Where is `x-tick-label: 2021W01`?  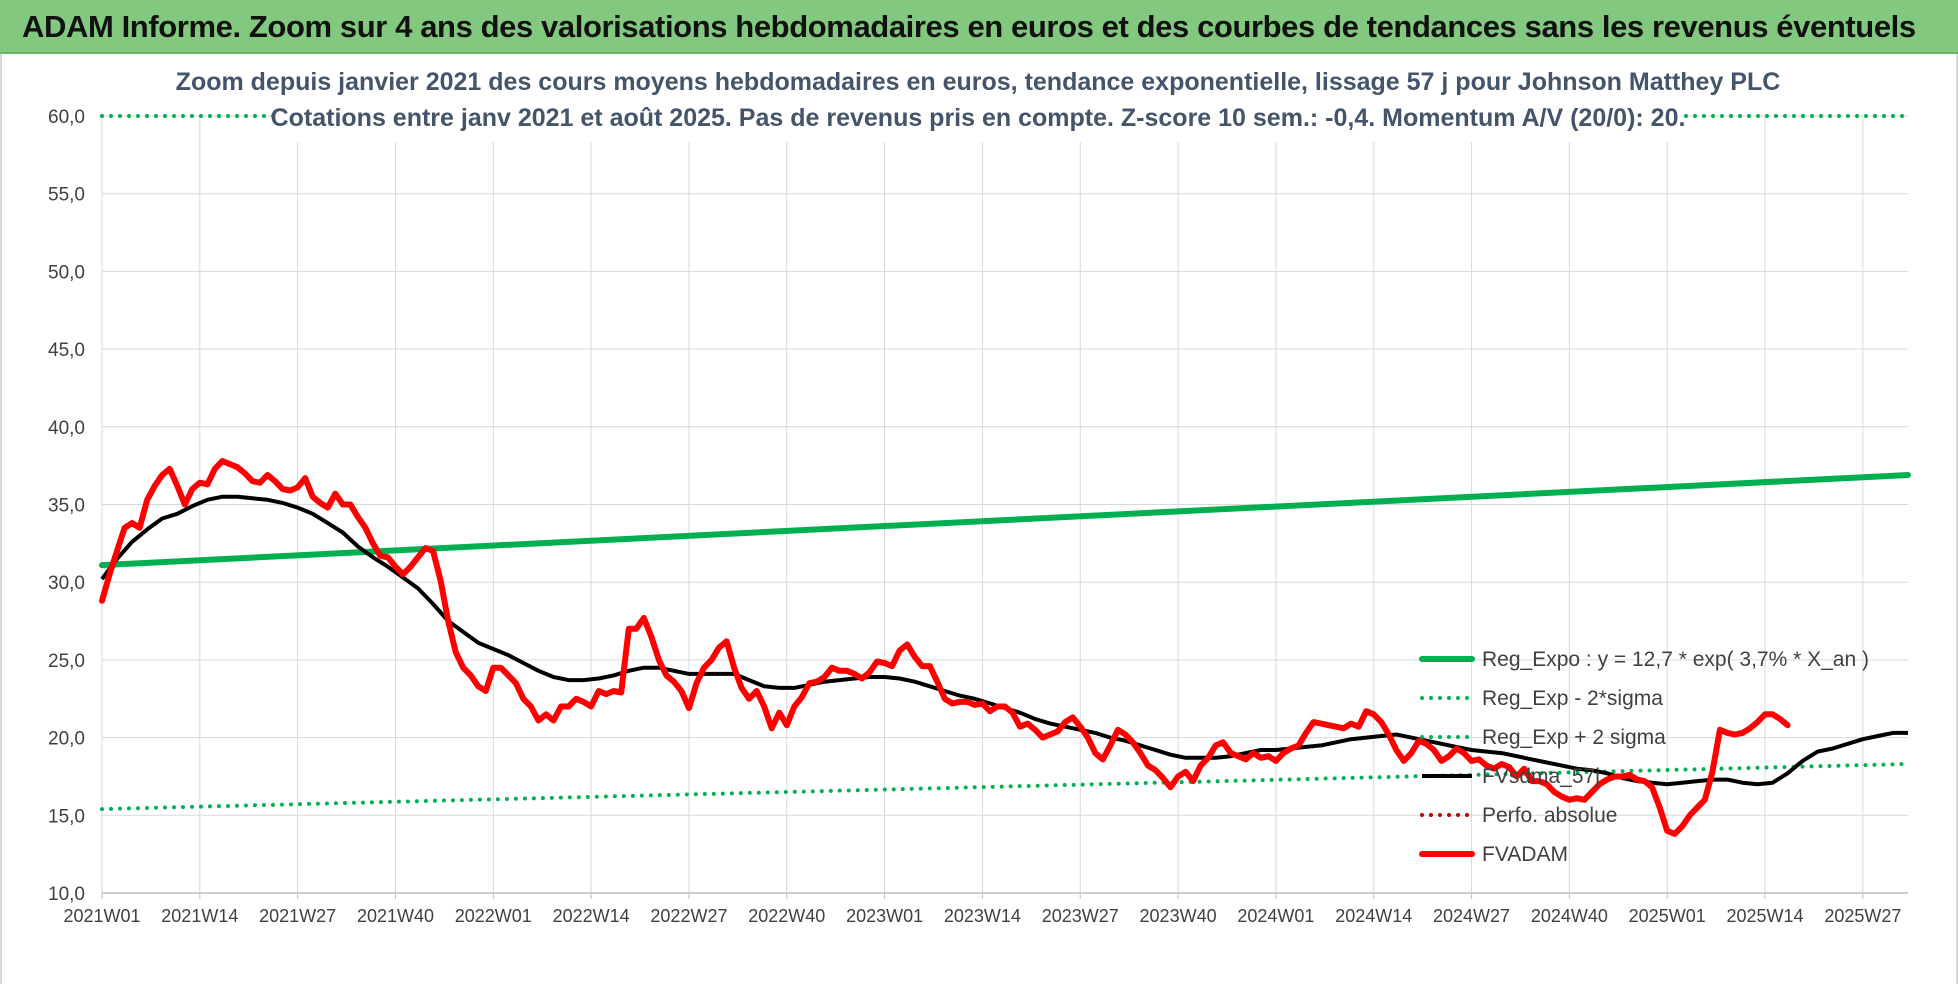 x-tick-label: 2021W01 is located at coordinates (101, 916).